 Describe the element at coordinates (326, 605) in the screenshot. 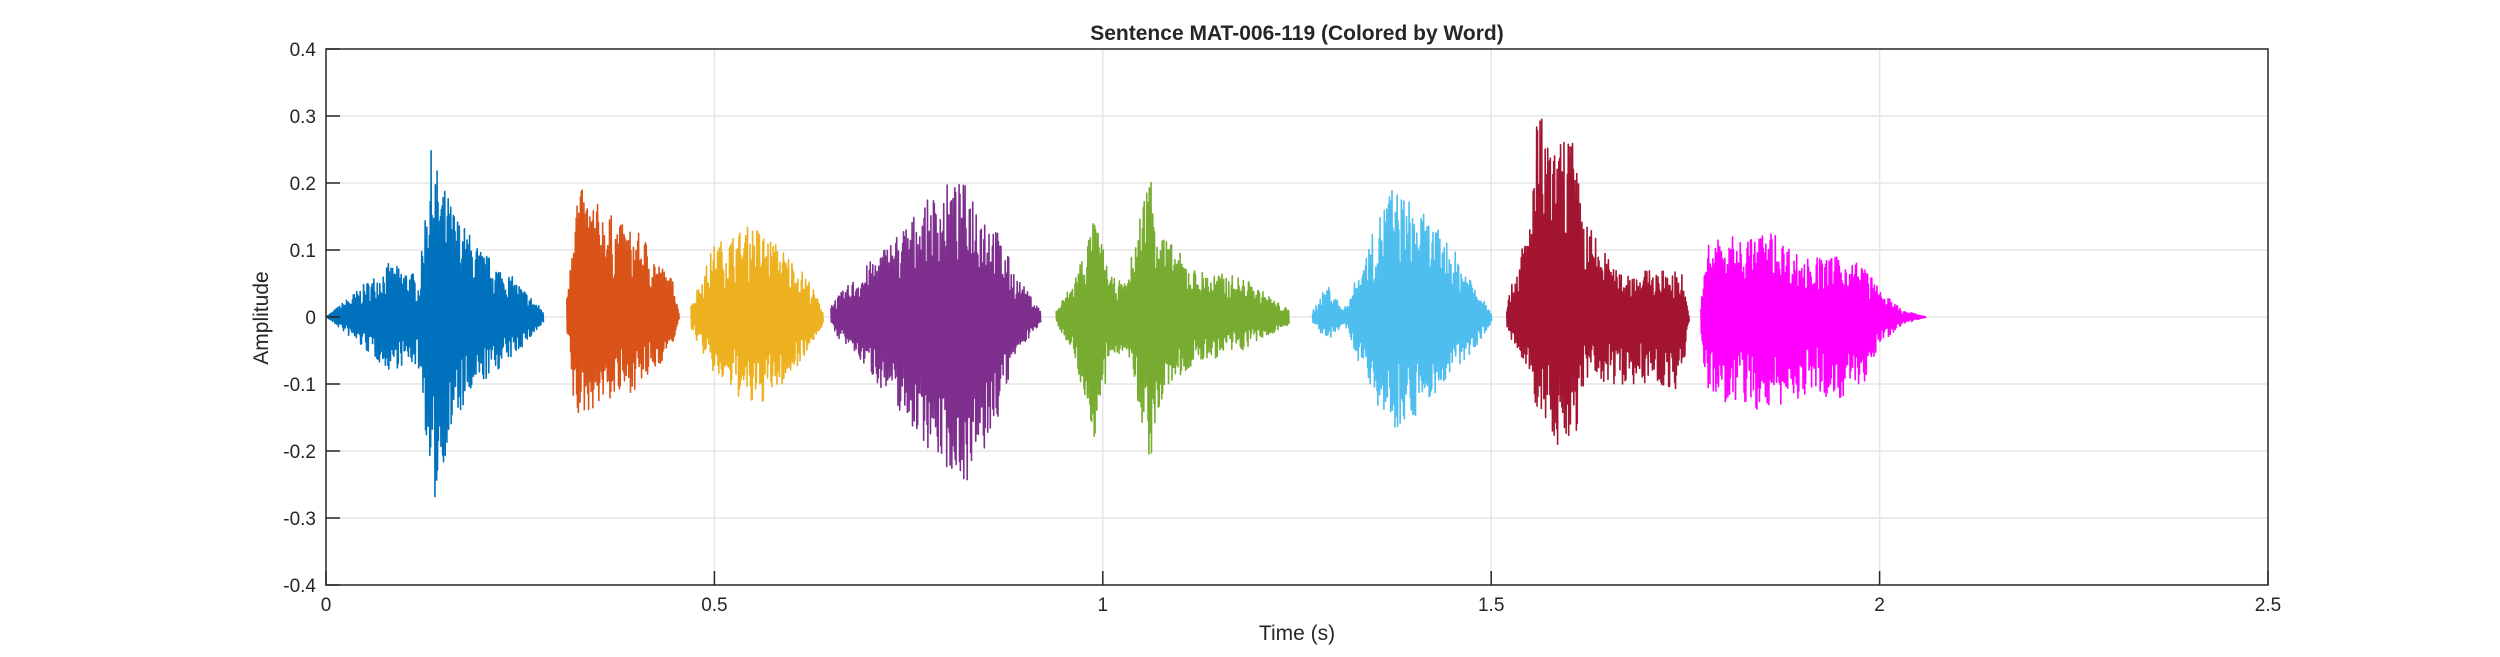

I see `x-tick-label: 0` at that location.